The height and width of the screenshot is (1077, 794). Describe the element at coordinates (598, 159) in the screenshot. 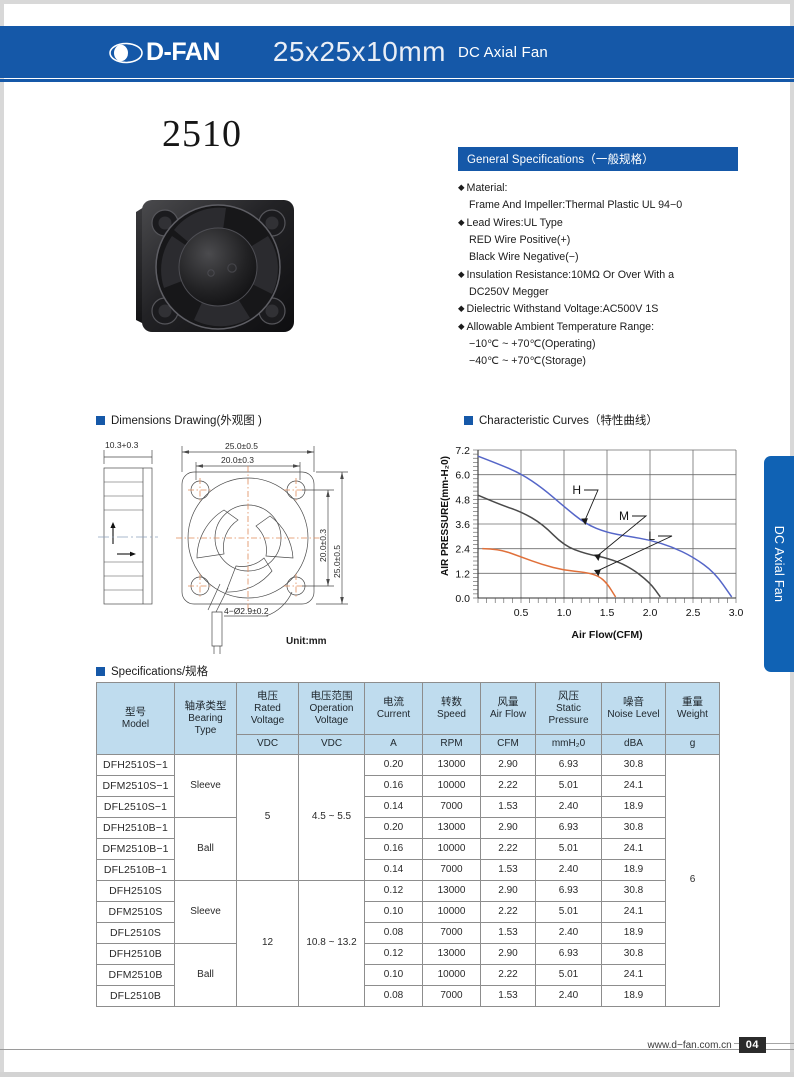

I see `general-specs-title: General Specifications（一般规格）` at that location.